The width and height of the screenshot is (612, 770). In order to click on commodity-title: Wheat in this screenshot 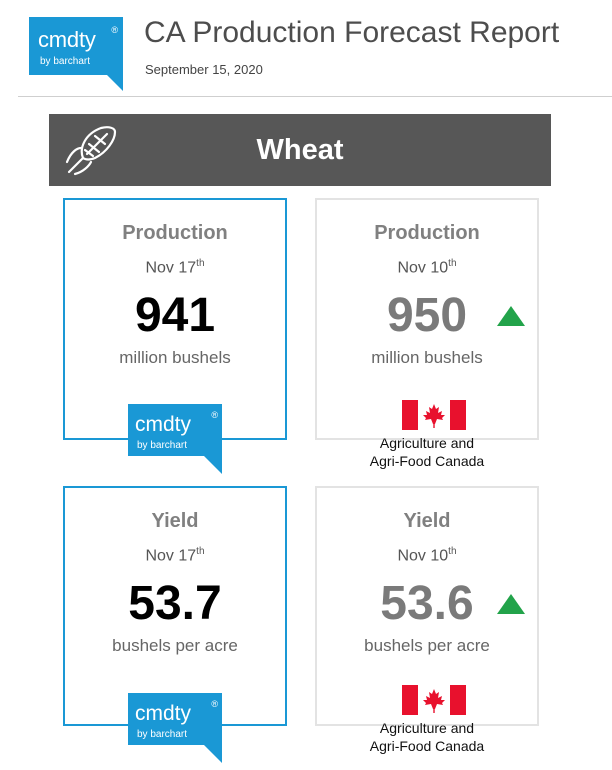, I will do `click(300, 150)`.